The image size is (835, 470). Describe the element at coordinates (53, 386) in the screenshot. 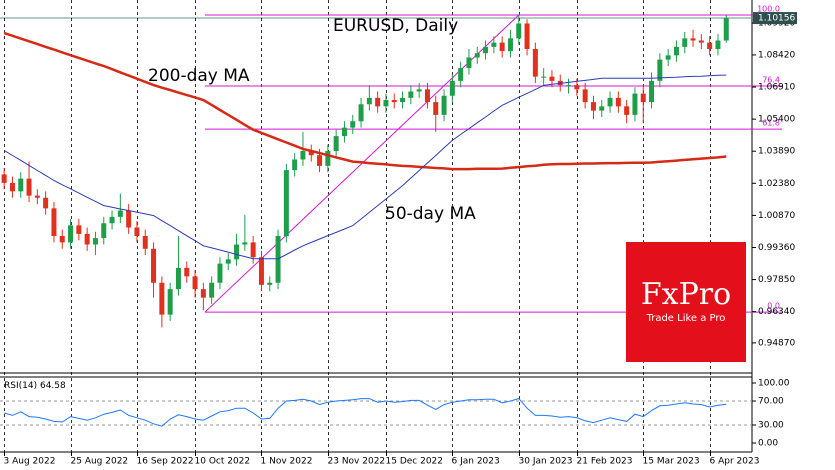

I see `rsi-last: 64.58` at that location.